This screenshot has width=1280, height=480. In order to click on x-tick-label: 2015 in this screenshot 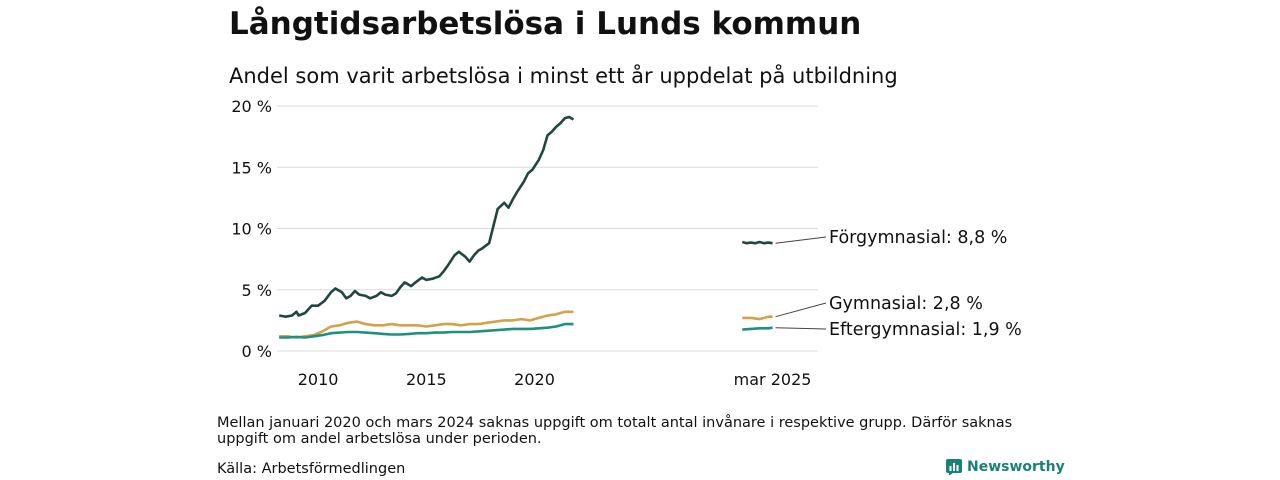, I will do `click(426, 379)`.